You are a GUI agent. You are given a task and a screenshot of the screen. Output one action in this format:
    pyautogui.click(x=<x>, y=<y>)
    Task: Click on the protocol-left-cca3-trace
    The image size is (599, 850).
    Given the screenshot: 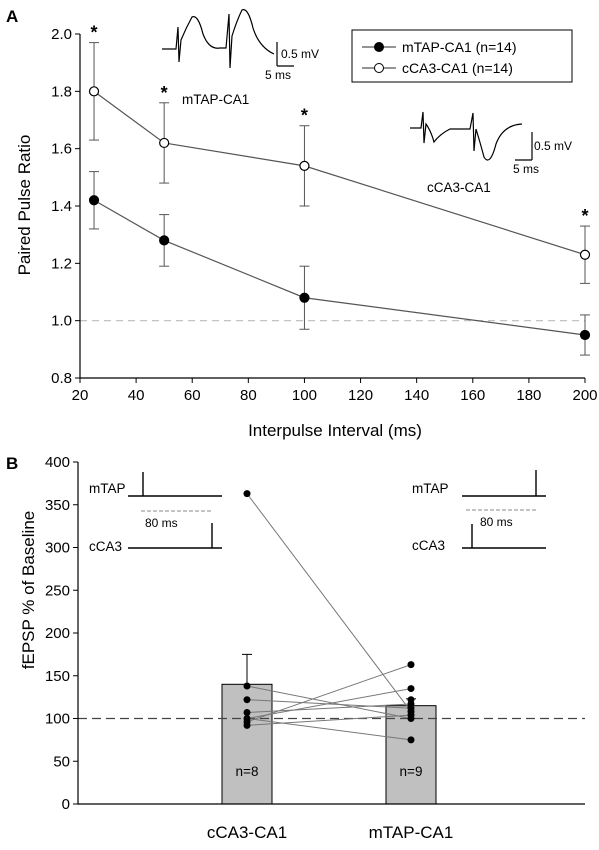 What is the action you would take?
    pyautogui.click(x=175, y=536)
    